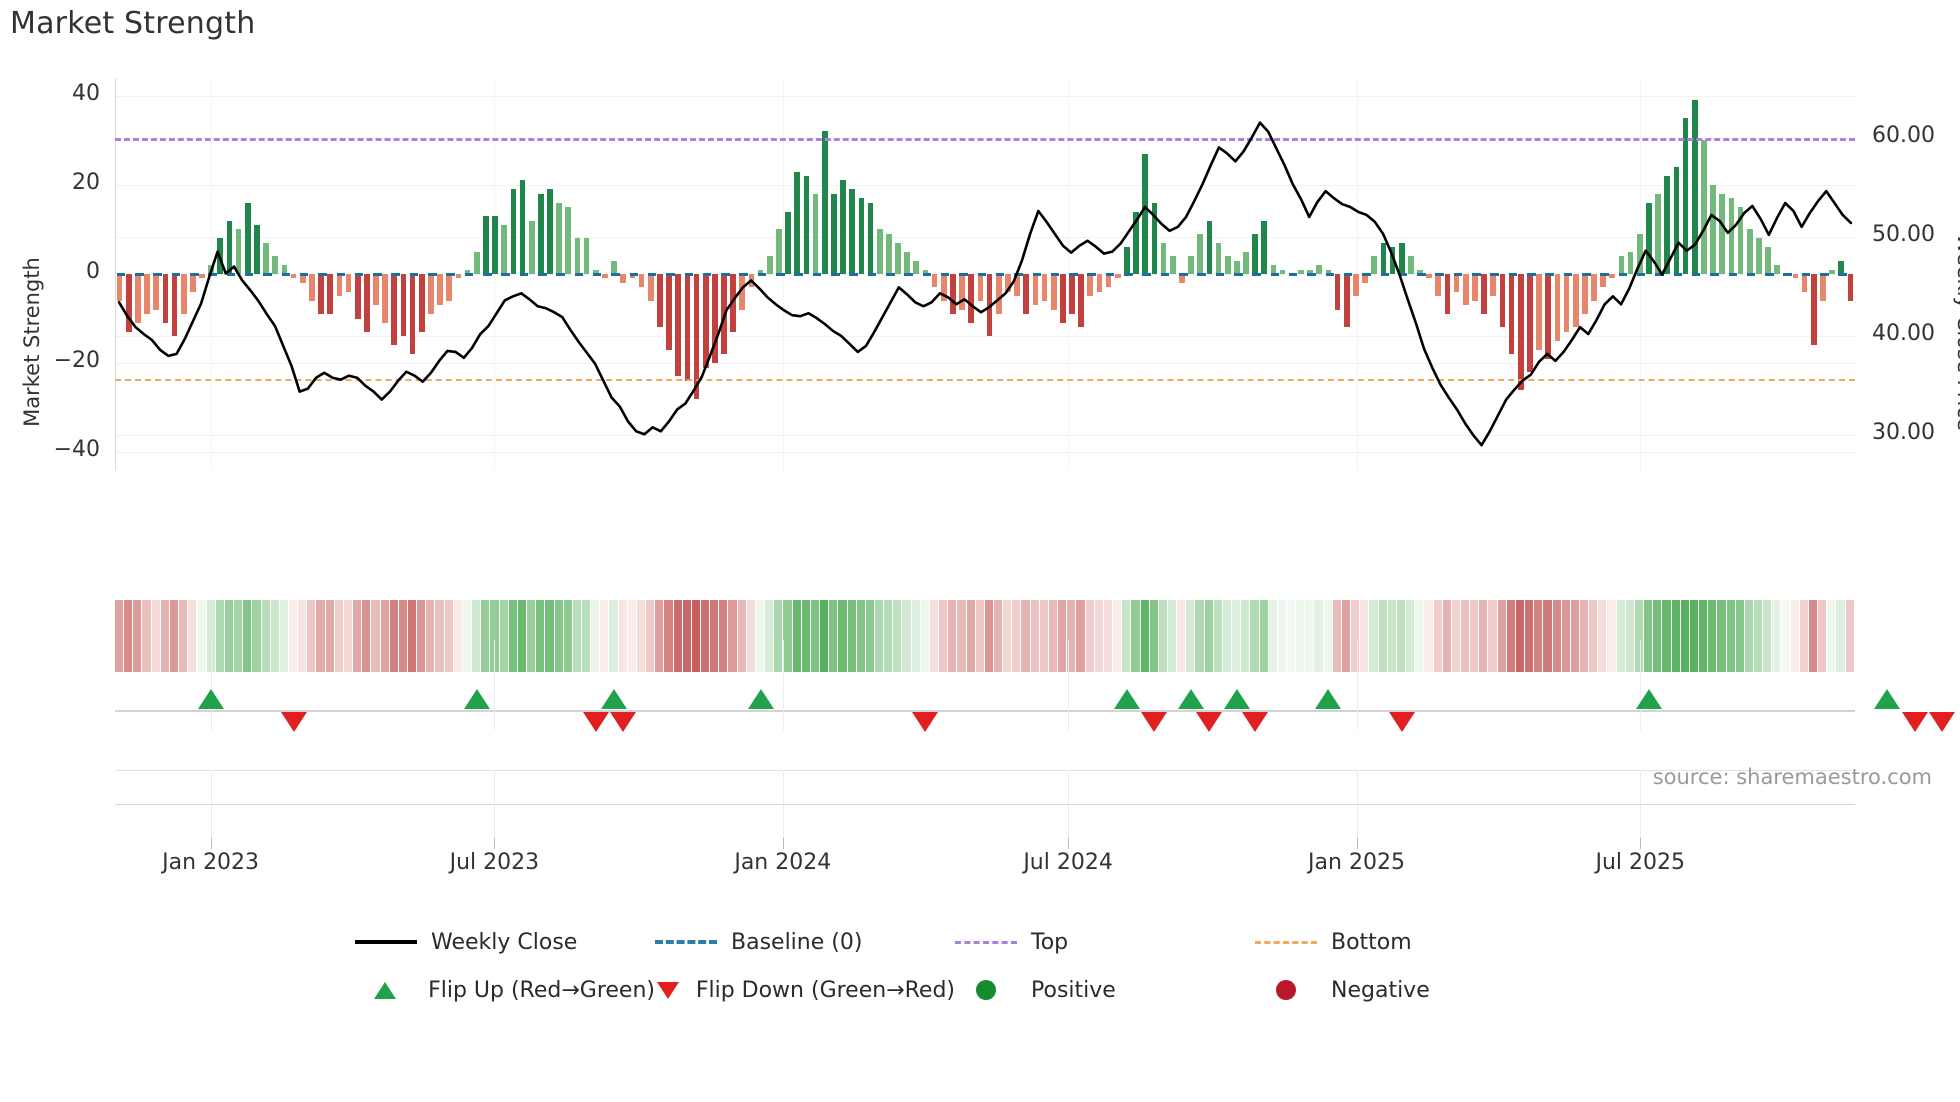 This screenshot has height=1102, width=1960. Describe the element at coordinates (805, 990) in the screenshot. I see `legend-item: Flip Down (Green→Red)` at that location.